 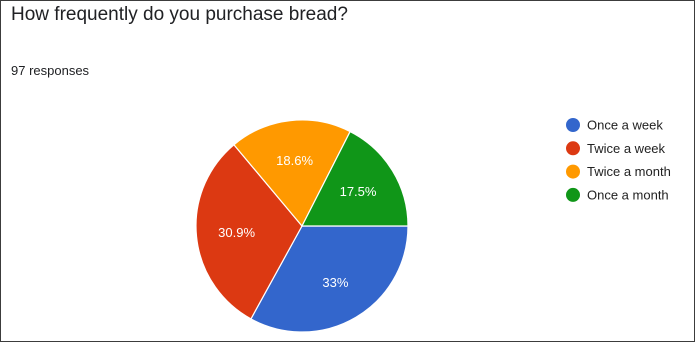 I want to click on slice-label-once-a-month: 17.5%, so click(x=358, y=191).